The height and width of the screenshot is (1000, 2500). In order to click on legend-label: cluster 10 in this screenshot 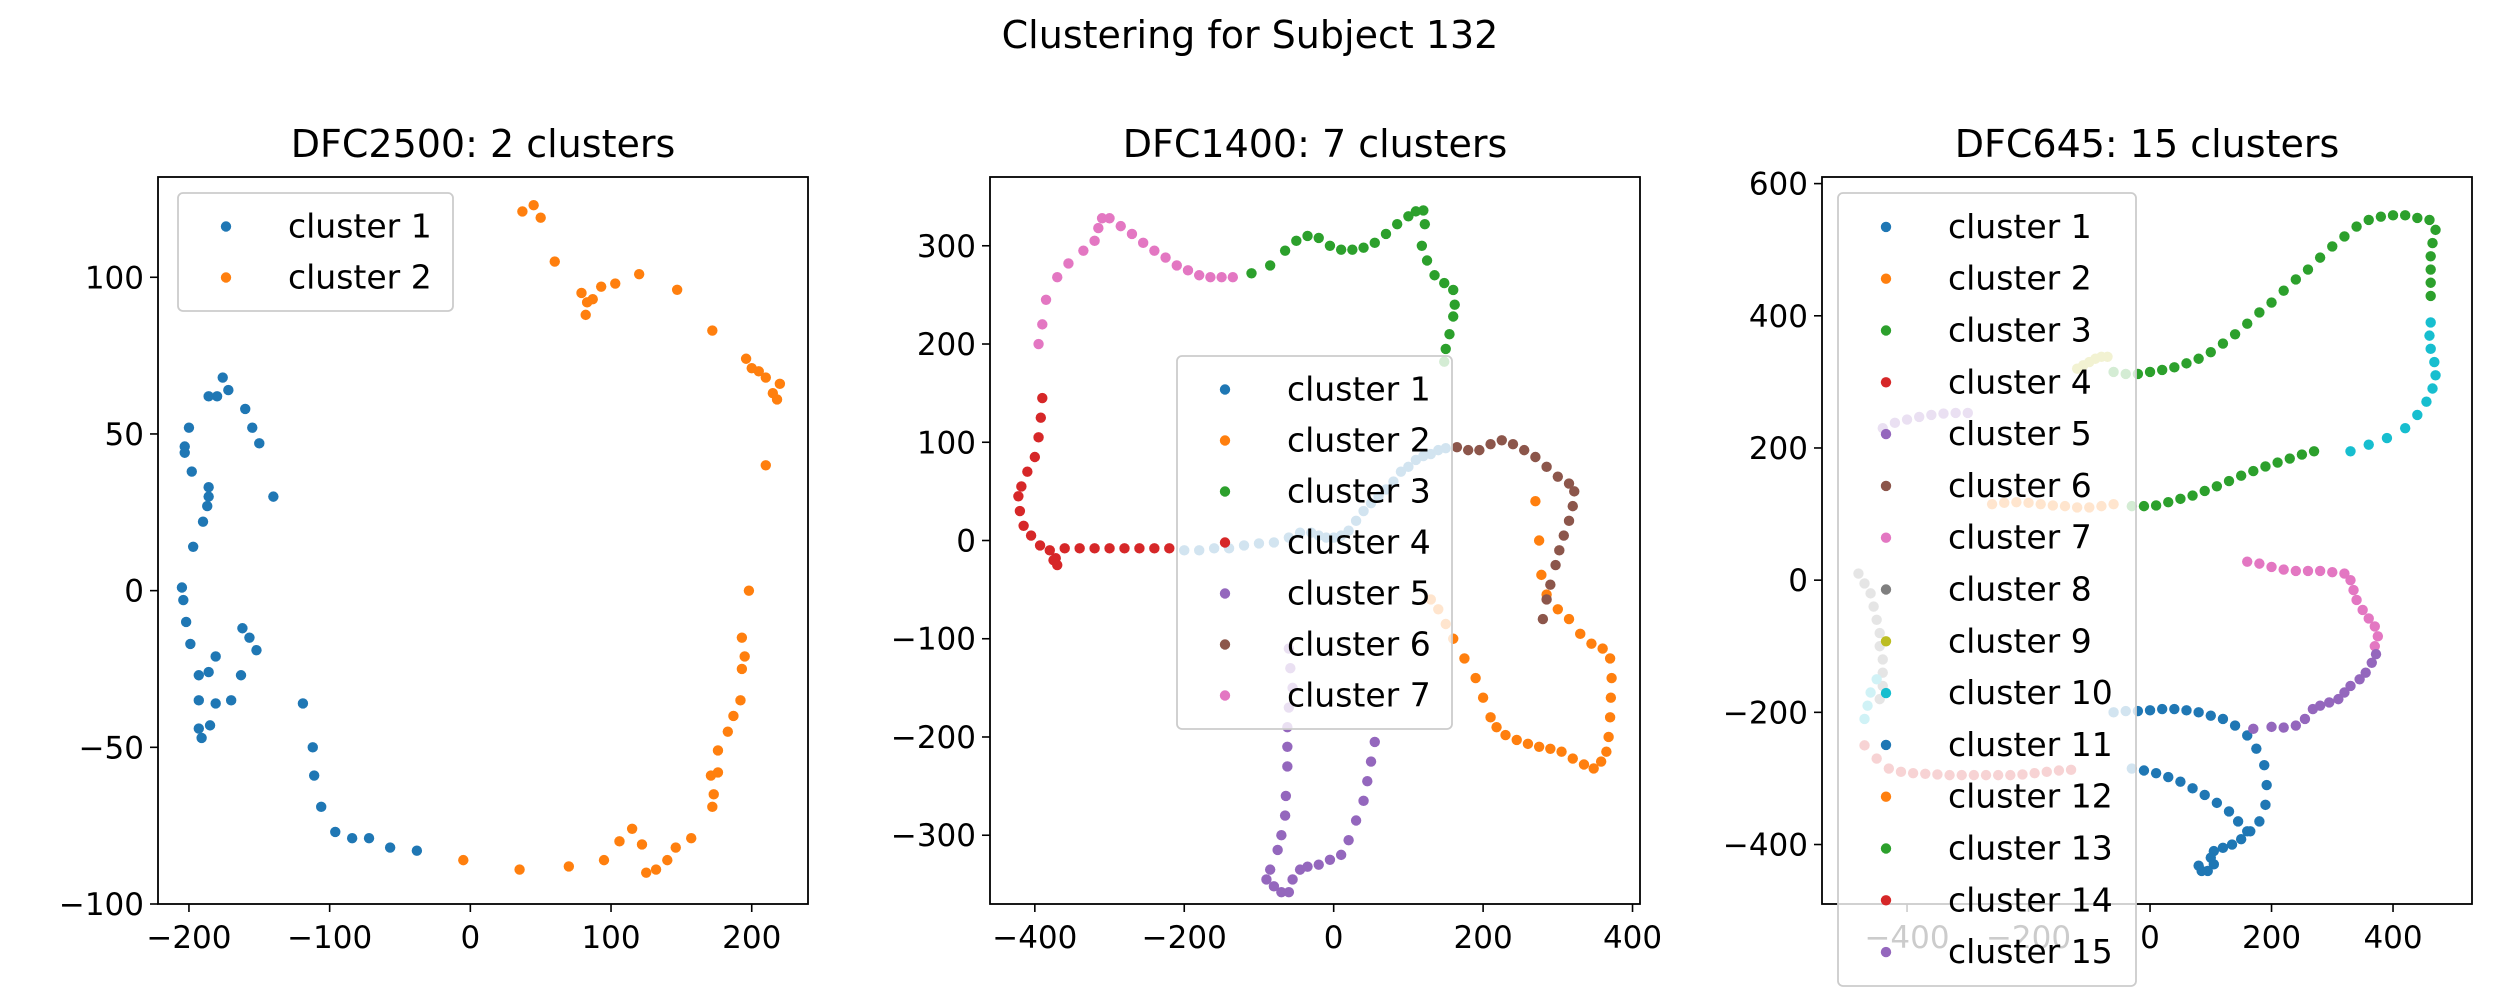, I will do `click(2030, 692)`.